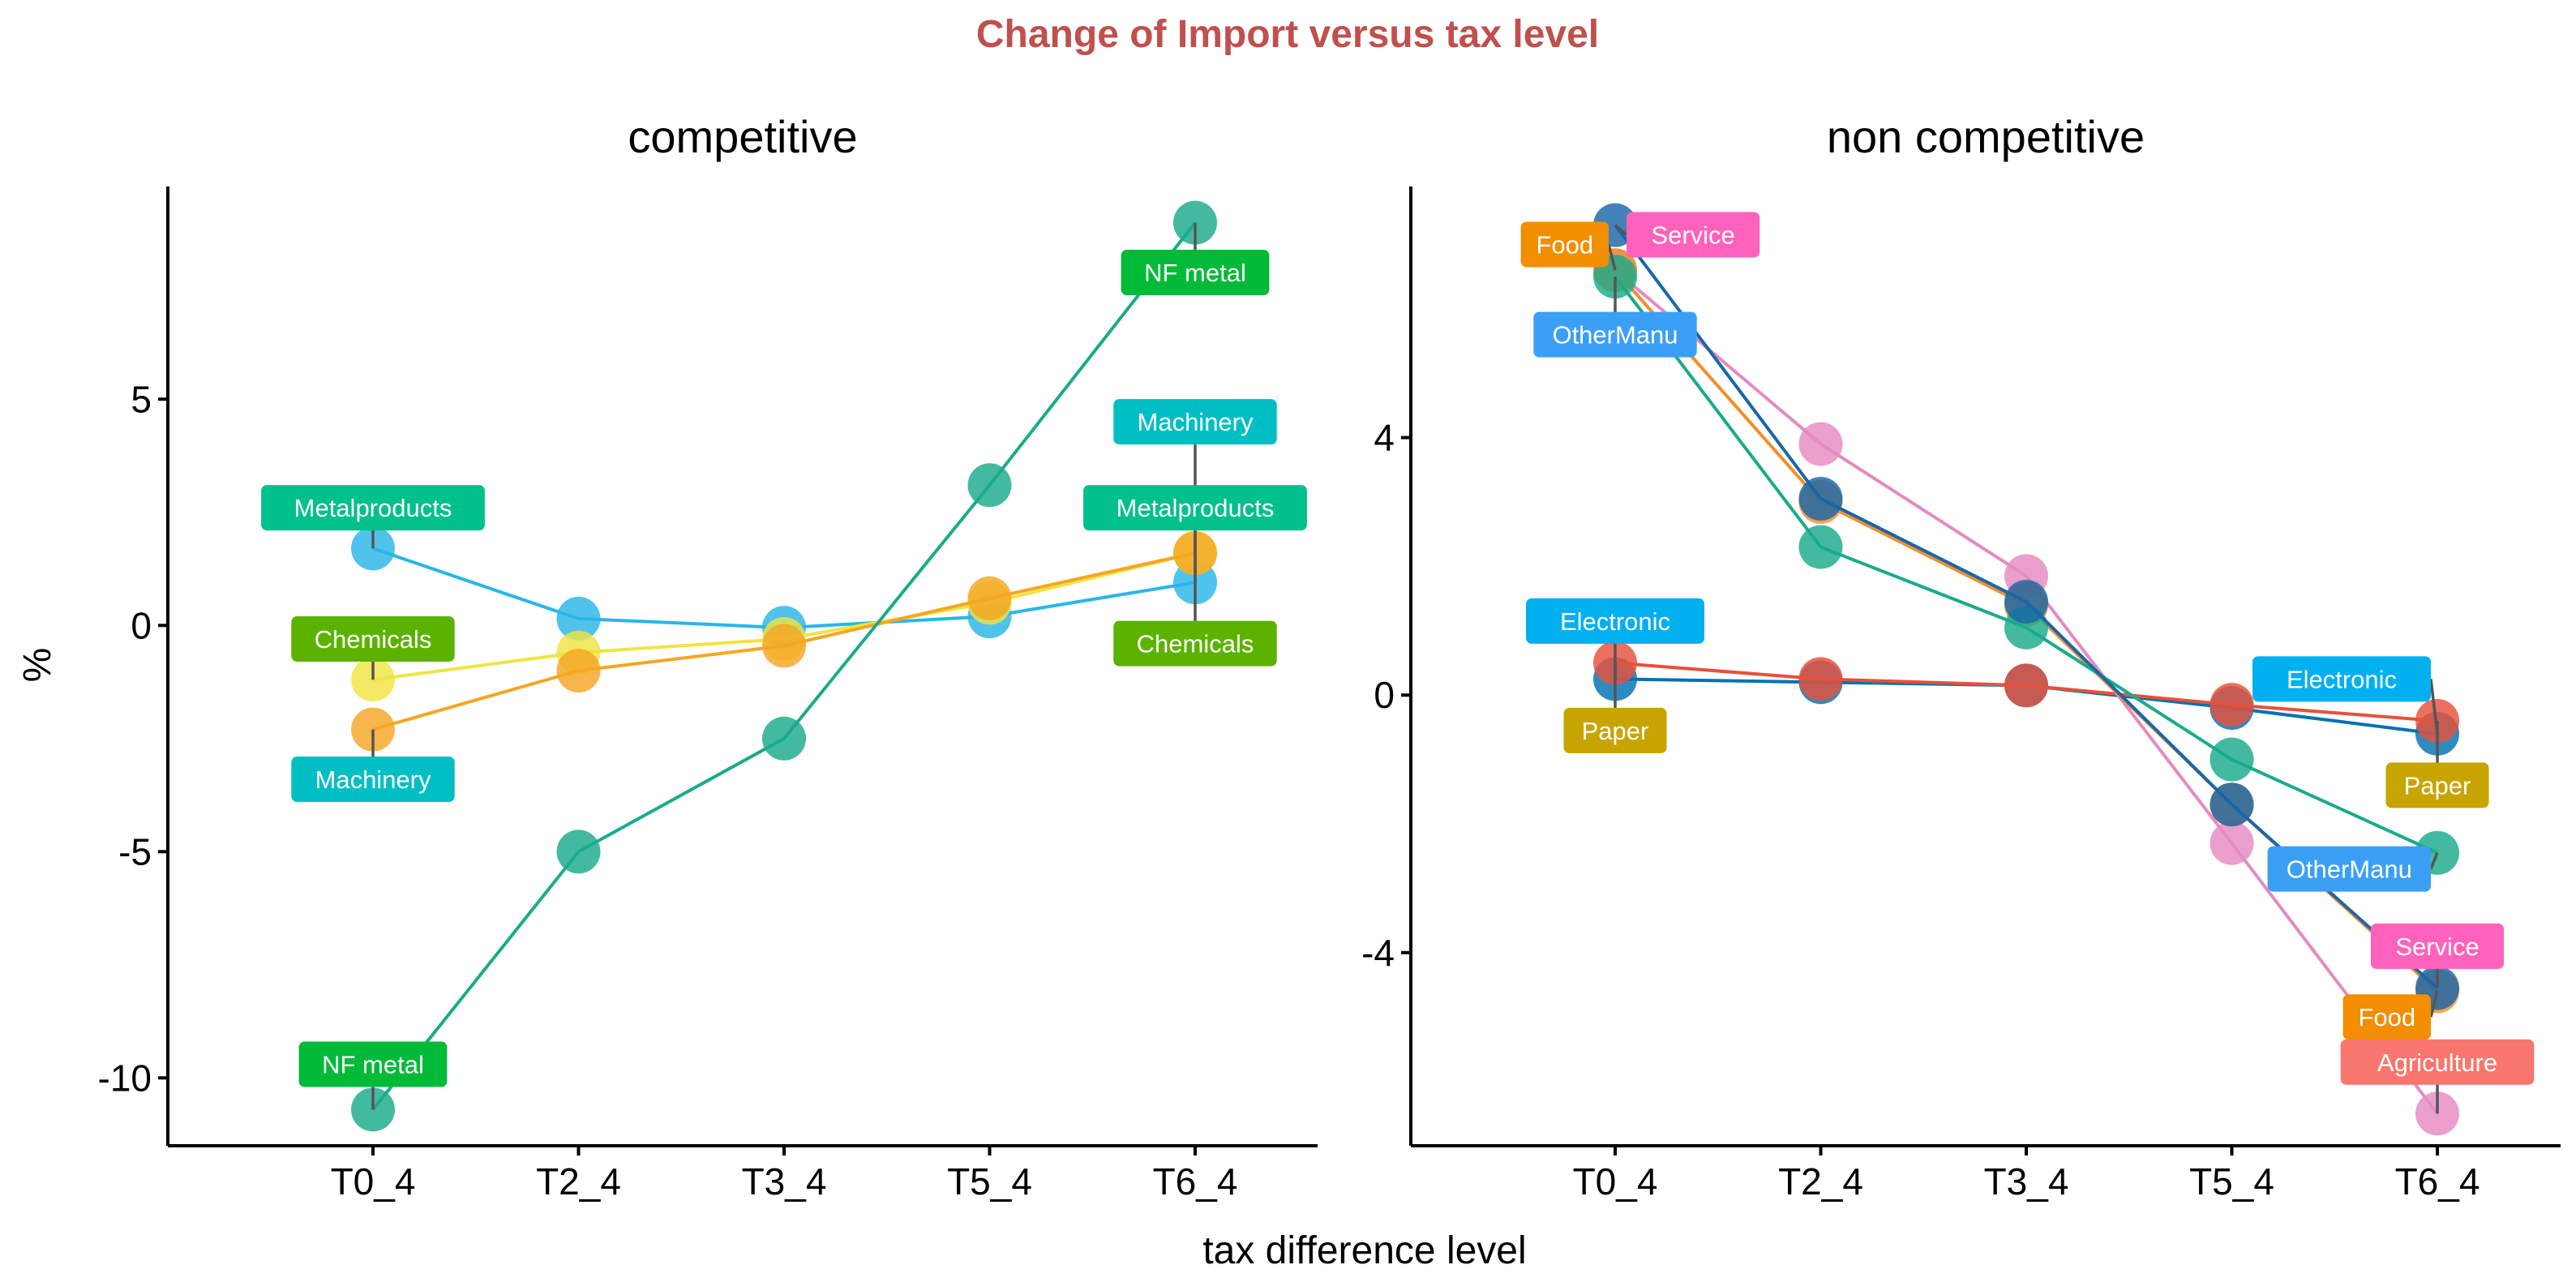  Describe the element at coordinates (135, 851) in the screenshot. I see `y-tick-label: -5` at that location.